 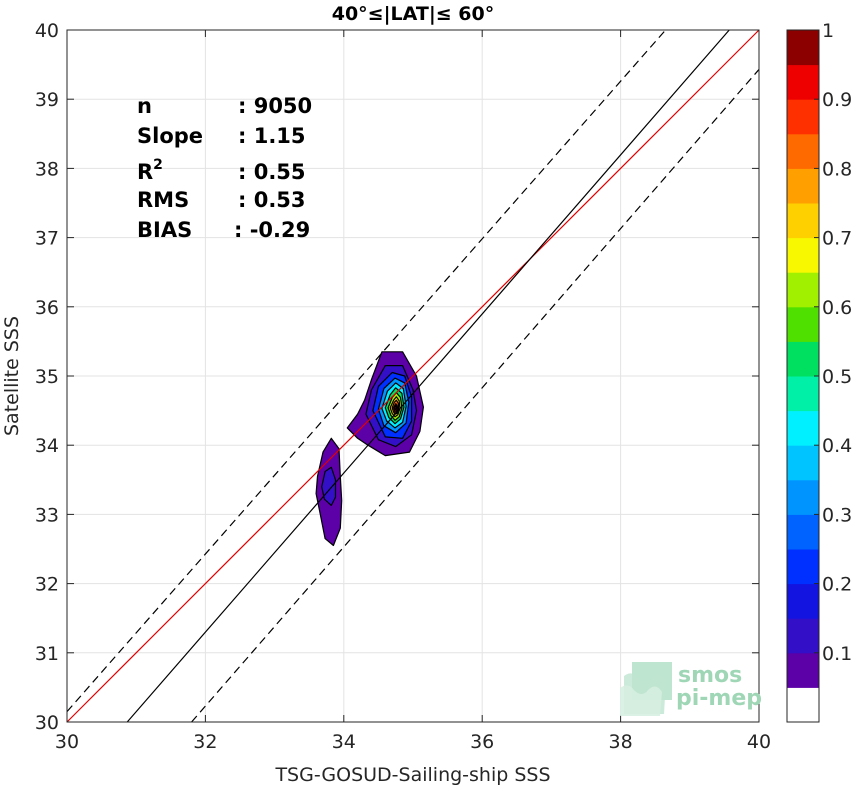 I want to click on stat-value: : 9050, so click(x=275, y=106).